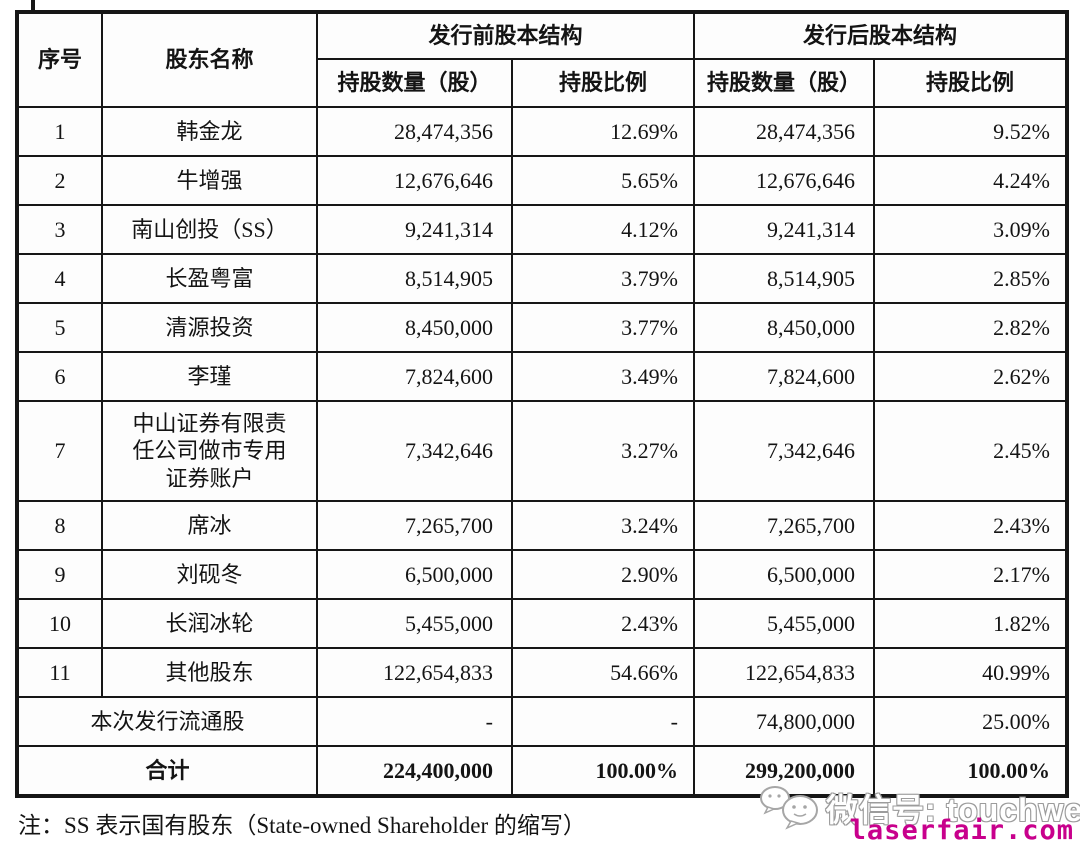 Image resolution: width=1080 pixels, height=856 pixels. Describe the element at coordinates (784, 229) in the screenshot. I see `post-shares-cell: 9,241,314` at that location.